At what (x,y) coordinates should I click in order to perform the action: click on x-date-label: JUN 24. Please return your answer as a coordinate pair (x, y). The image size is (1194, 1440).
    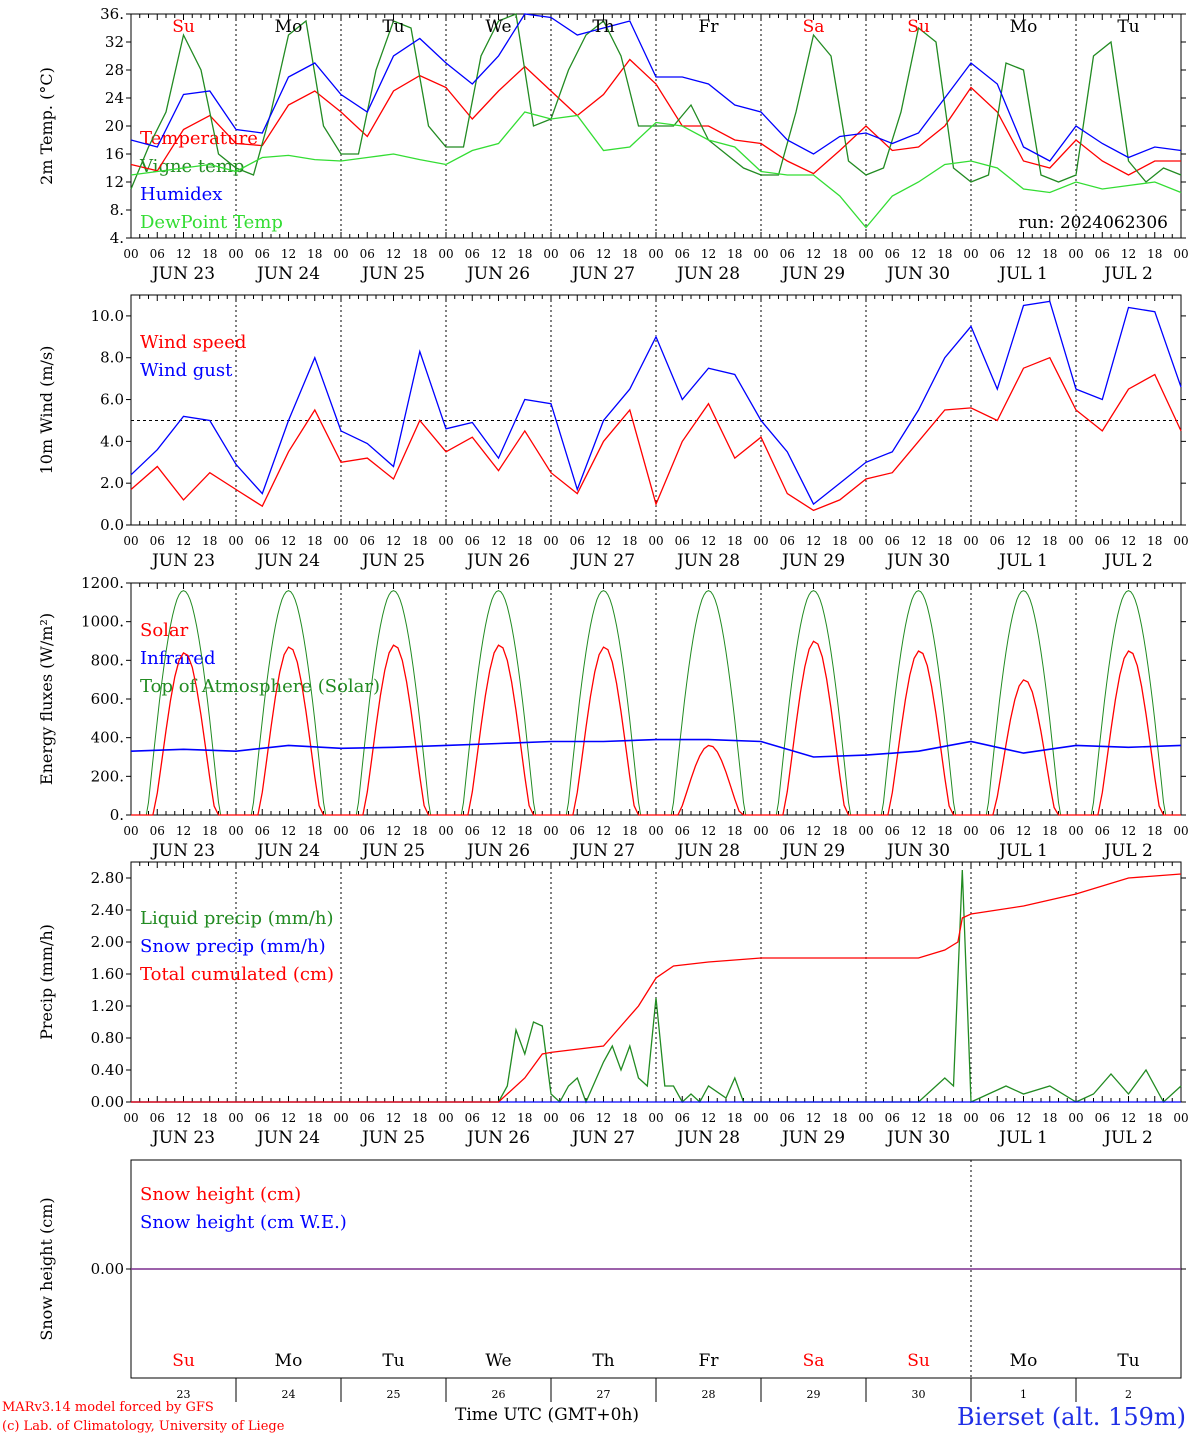
    Looking at the image, I should click on (287, 561).